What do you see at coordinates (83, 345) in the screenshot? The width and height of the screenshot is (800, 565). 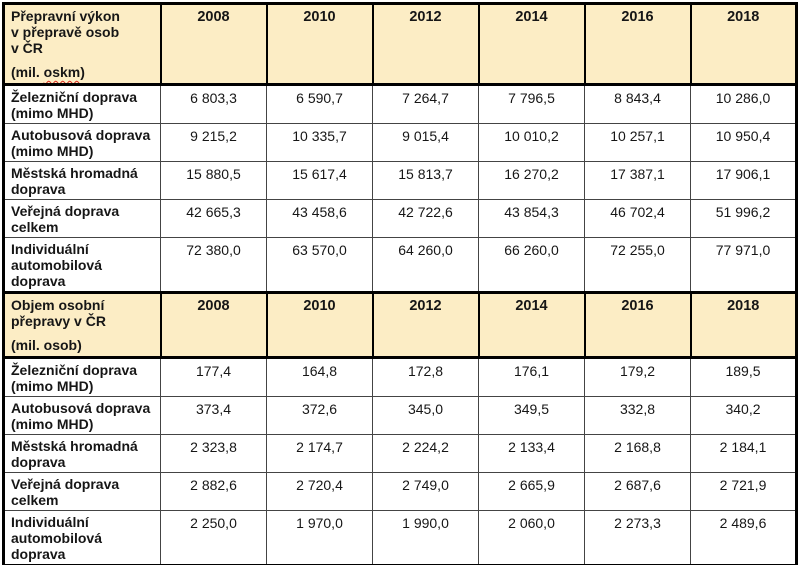 I see `table-unit: (mil. osob)` at bounding box center [83, 345].